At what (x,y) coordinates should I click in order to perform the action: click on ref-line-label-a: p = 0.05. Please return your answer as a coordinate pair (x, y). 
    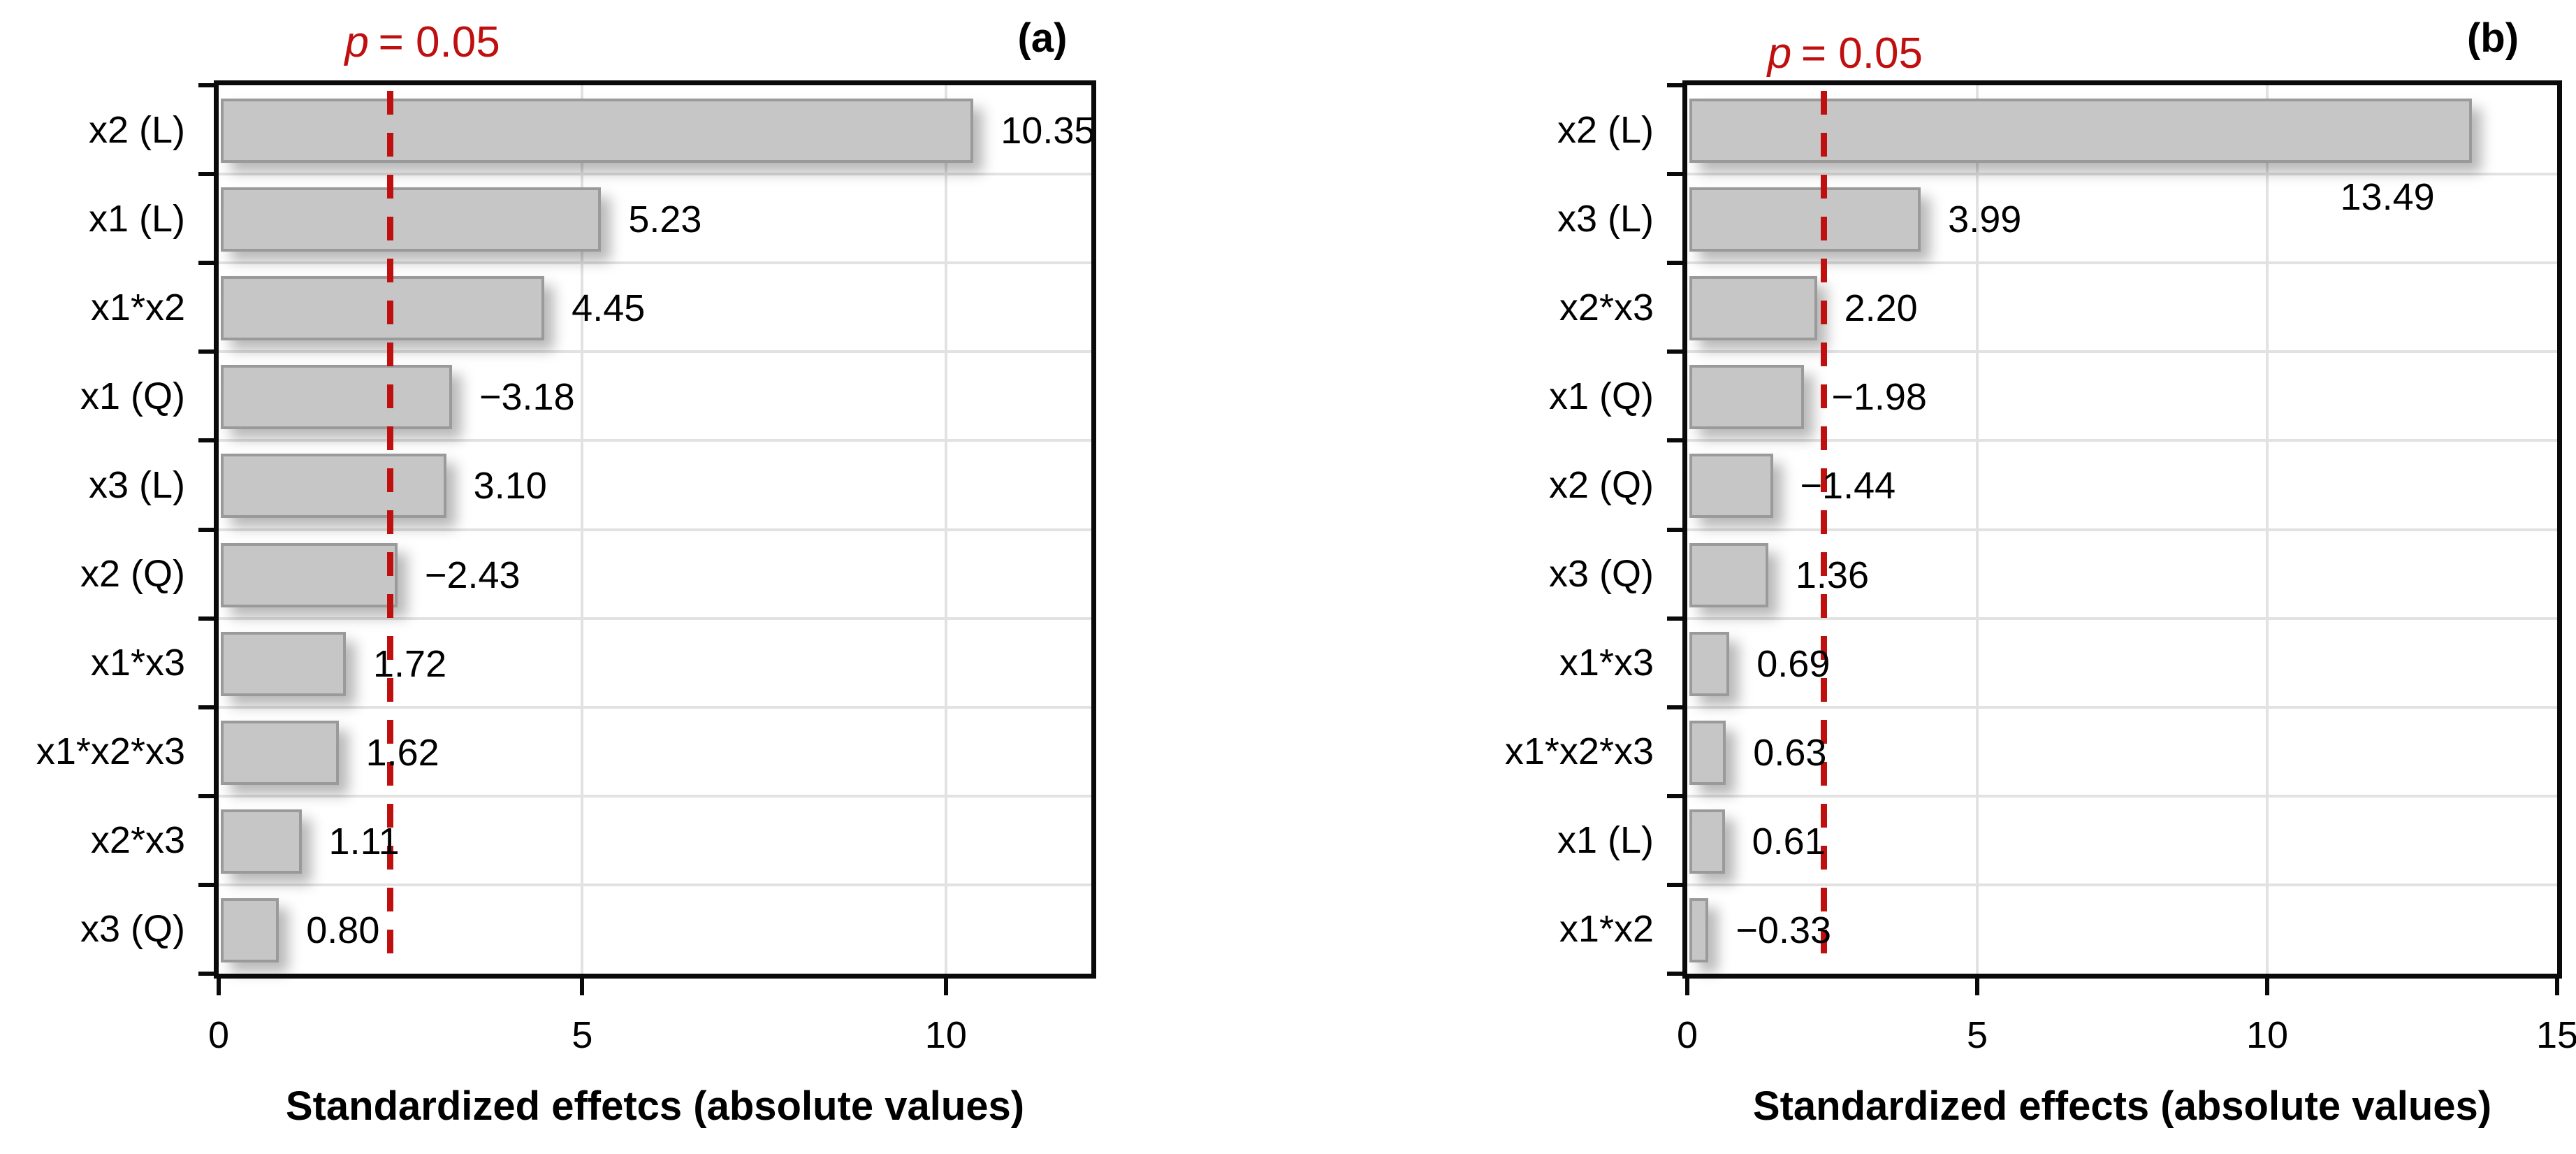
    Looking at the image, I should click on (422, 42).